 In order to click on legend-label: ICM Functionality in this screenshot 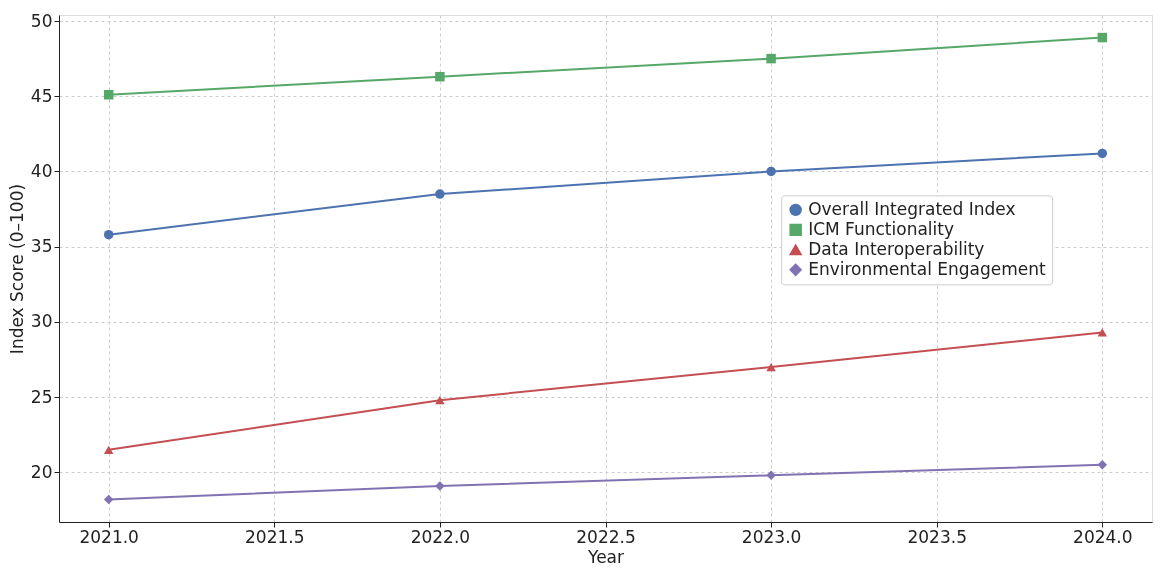, I will do `click(881, 228)`.